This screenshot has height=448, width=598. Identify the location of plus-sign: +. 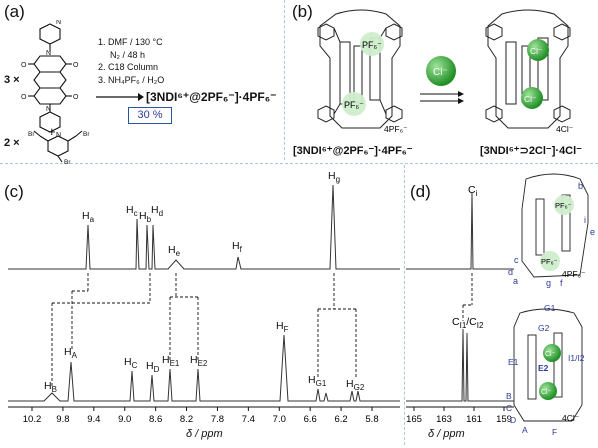
(52, 131).